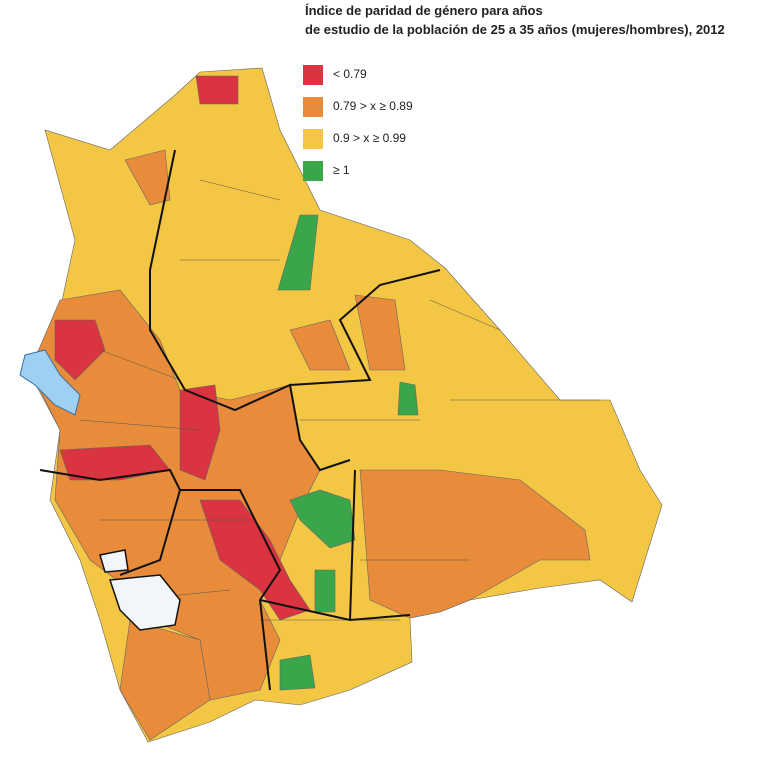  Describe the element at coordinates (50, 382) in the screenshot. I see `lake` at that location.